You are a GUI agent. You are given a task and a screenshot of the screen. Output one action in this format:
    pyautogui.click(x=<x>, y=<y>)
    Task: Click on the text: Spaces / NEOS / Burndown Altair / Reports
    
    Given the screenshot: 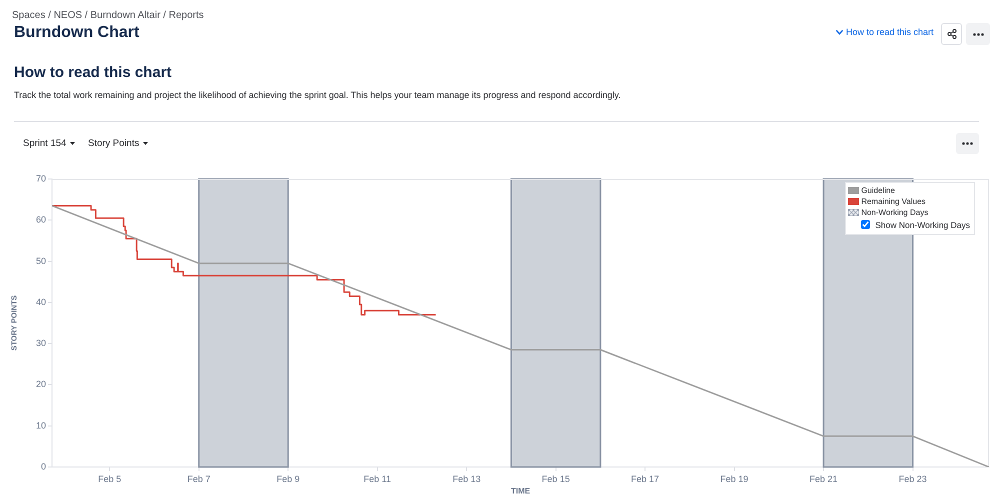 What is the action you would take?
    pyautogui.click(x=108, y=15)
    